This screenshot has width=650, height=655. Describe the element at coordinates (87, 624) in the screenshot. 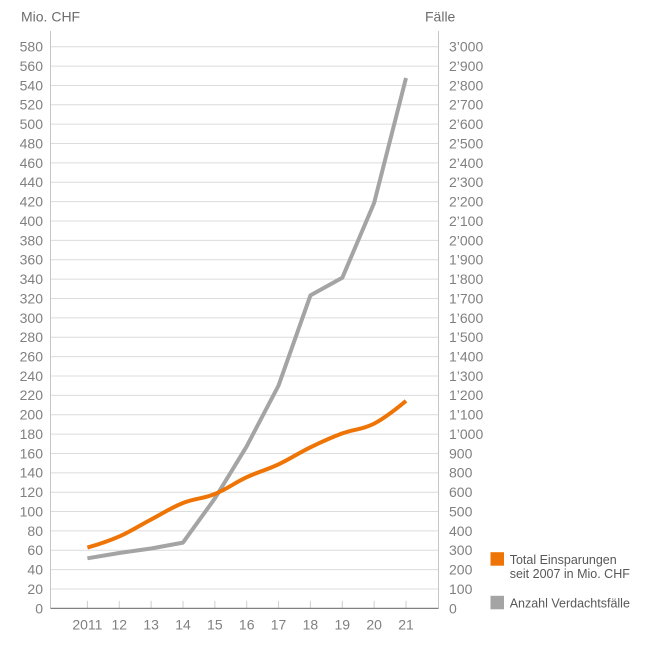

I see `svg-text: 2011` at that location.